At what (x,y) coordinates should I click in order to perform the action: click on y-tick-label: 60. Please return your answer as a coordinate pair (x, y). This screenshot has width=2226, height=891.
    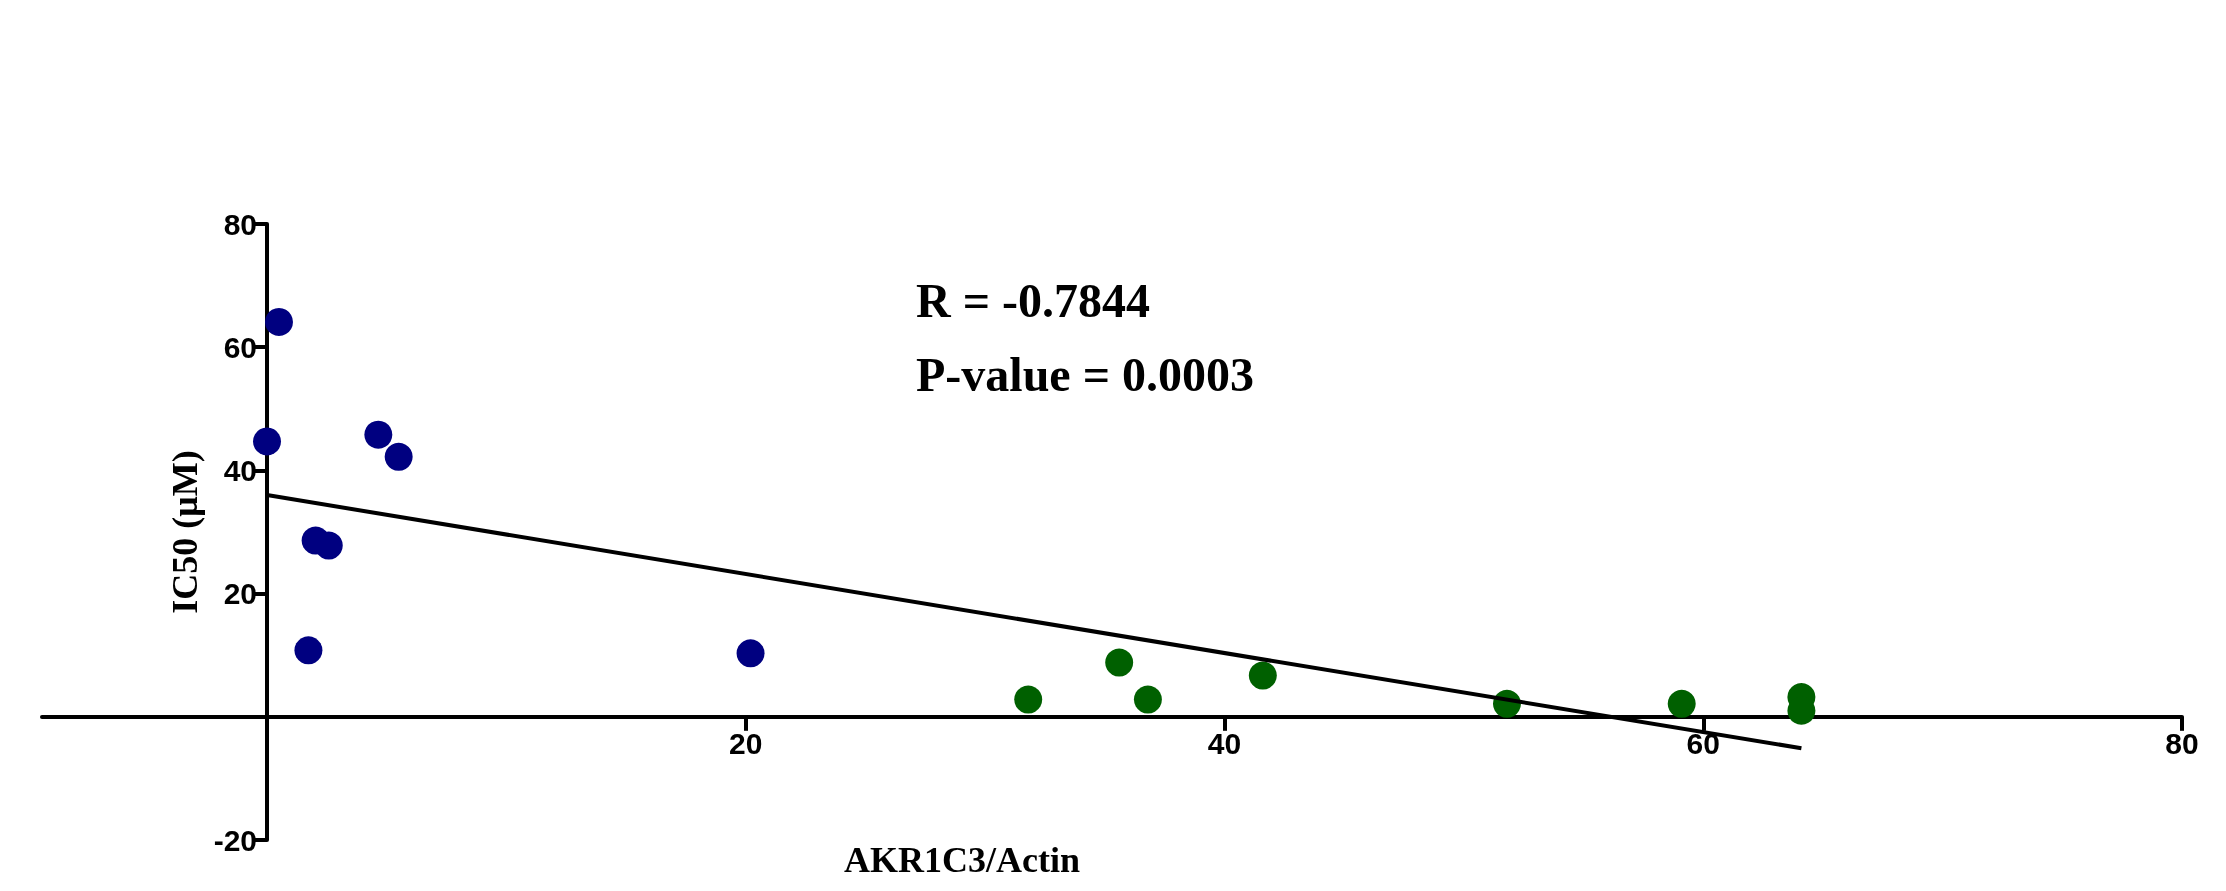
    Looking at the image, I should click on (240, 347).